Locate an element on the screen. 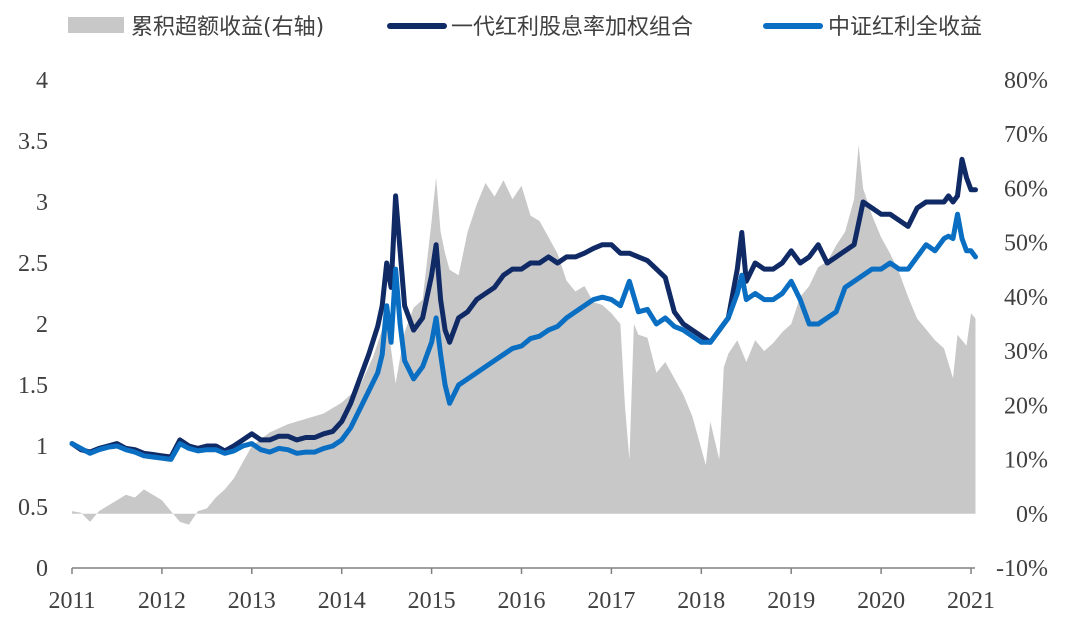  legend-label: 一代红利股息率加权组合 is located at coordinates (572, 27).